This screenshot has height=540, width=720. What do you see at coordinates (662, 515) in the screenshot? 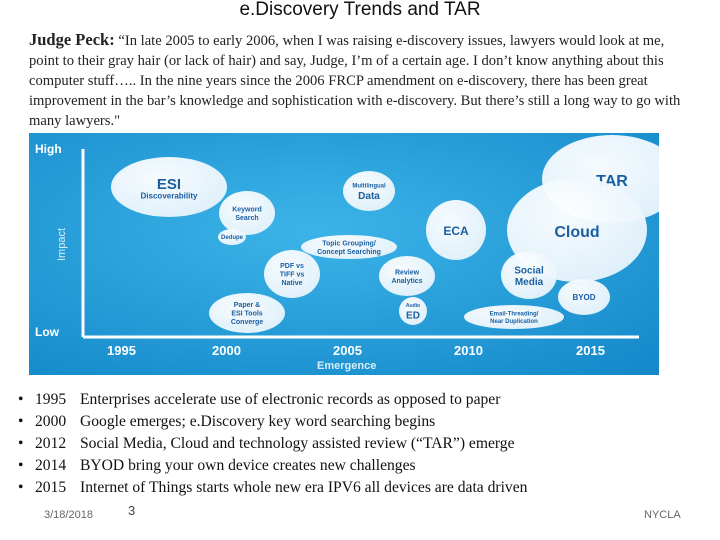
I see `footer-org: NYCLA` at bounding box center [662, 515].